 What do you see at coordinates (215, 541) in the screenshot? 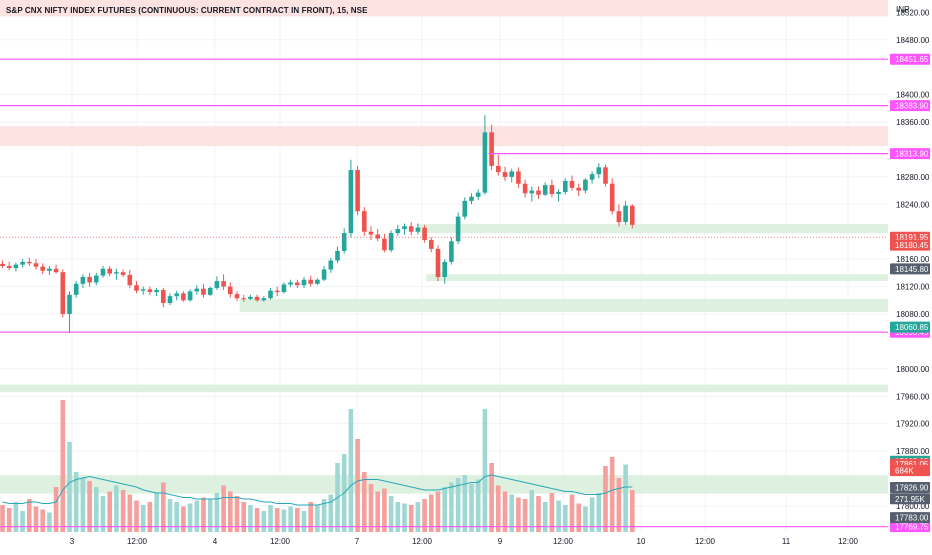
I see `x-tick-label: 4` at bounding box center [215, 541].